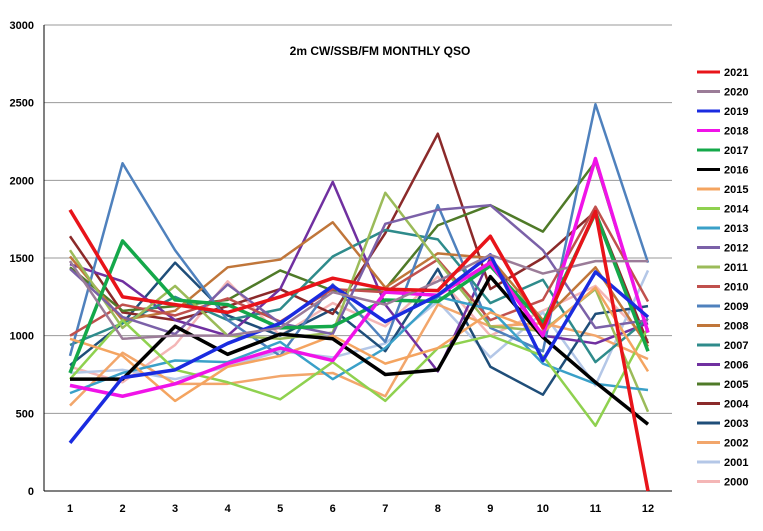  What do you see at coordinates (723, 210) in the screenshot?
I see `legend-entry-2014: 2014` at bounding box center [723, 210].